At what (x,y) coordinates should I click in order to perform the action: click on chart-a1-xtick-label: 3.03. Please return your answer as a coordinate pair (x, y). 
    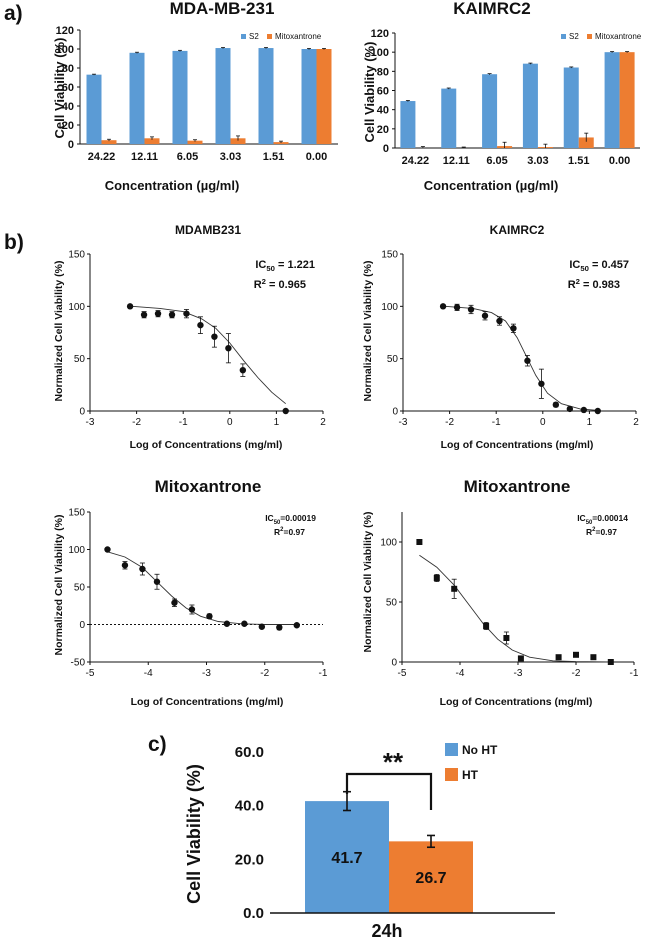
    Looking at the image, I should click on (230, 157).